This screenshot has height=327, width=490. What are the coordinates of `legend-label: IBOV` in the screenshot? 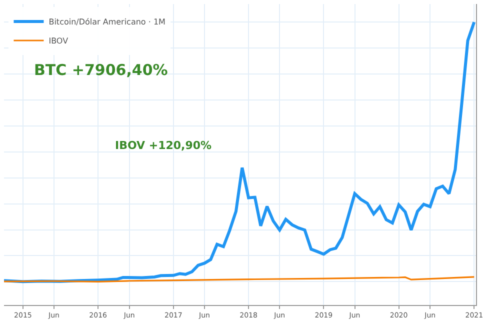 It's located at (58, 41).